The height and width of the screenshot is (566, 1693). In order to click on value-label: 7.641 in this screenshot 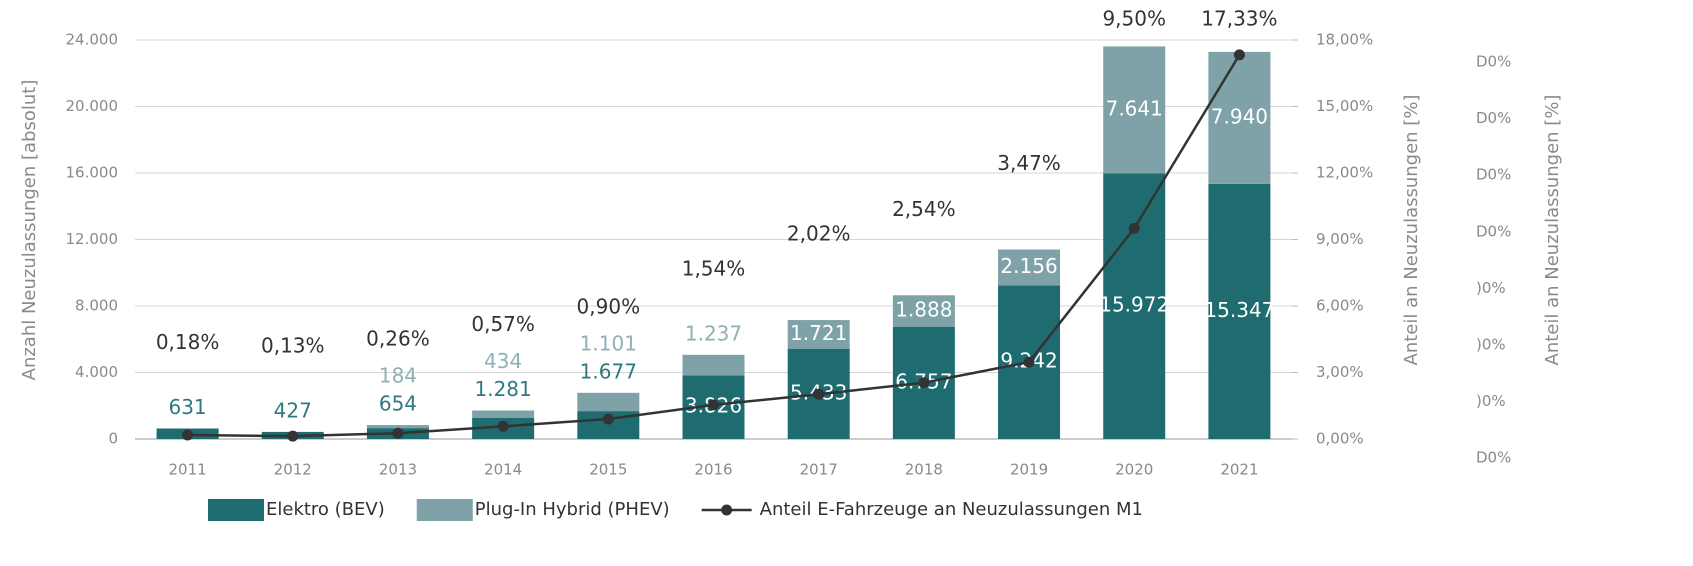, I will do `click(1134, 108)`.